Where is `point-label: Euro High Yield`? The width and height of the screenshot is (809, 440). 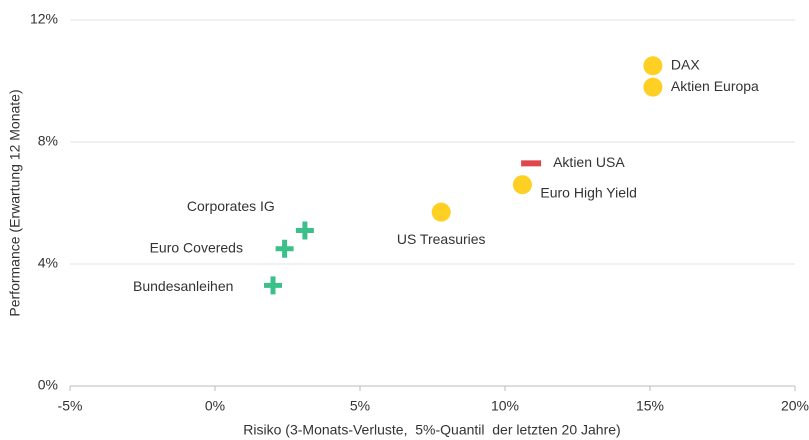 point-label: Euro High Yield is located at coordinates (588, 192).